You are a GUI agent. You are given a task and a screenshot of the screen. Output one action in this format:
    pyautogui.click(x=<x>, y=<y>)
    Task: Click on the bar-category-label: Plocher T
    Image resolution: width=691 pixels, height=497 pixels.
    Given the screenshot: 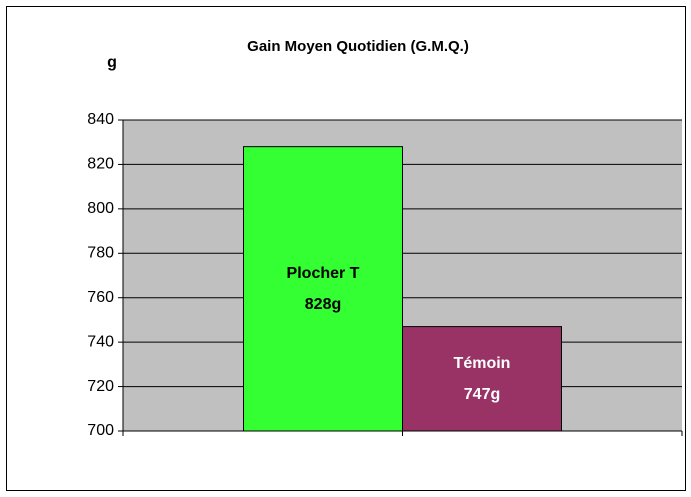 What is the action you would take?
    pyautogui.click(x=323, y=273)
    